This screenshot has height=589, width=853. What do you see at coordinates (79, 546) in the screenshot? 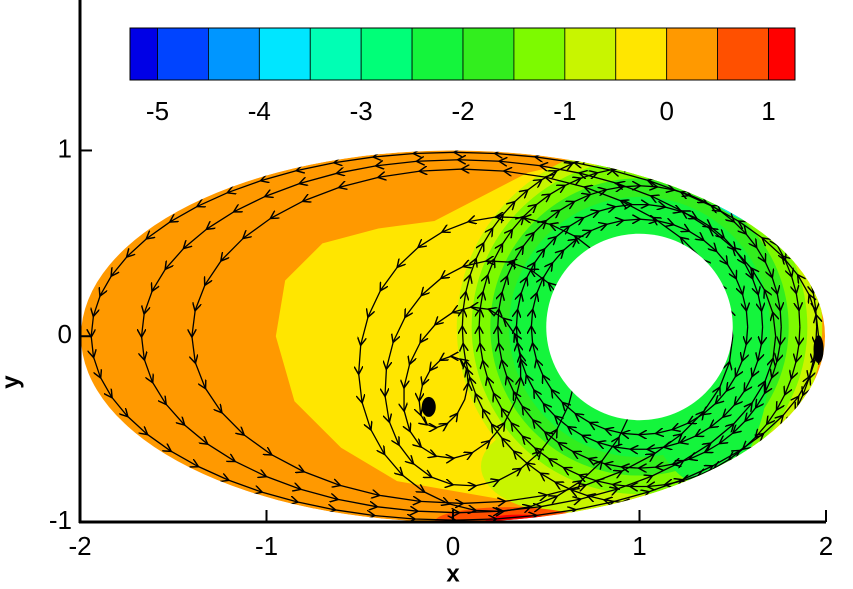
I see `x-tick-label: -2` at bounding box center [79, 546].